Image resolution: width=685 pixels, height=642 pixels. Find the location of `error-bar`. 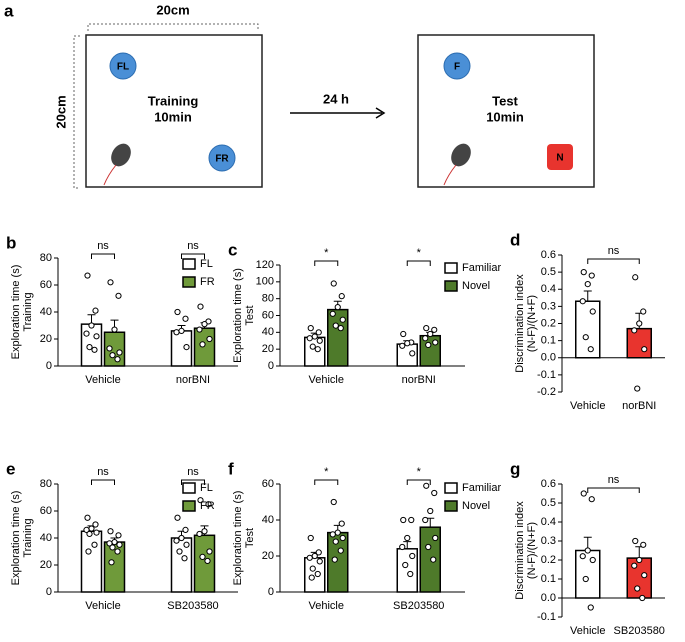

error-bar is located at coordinates (639, 552).